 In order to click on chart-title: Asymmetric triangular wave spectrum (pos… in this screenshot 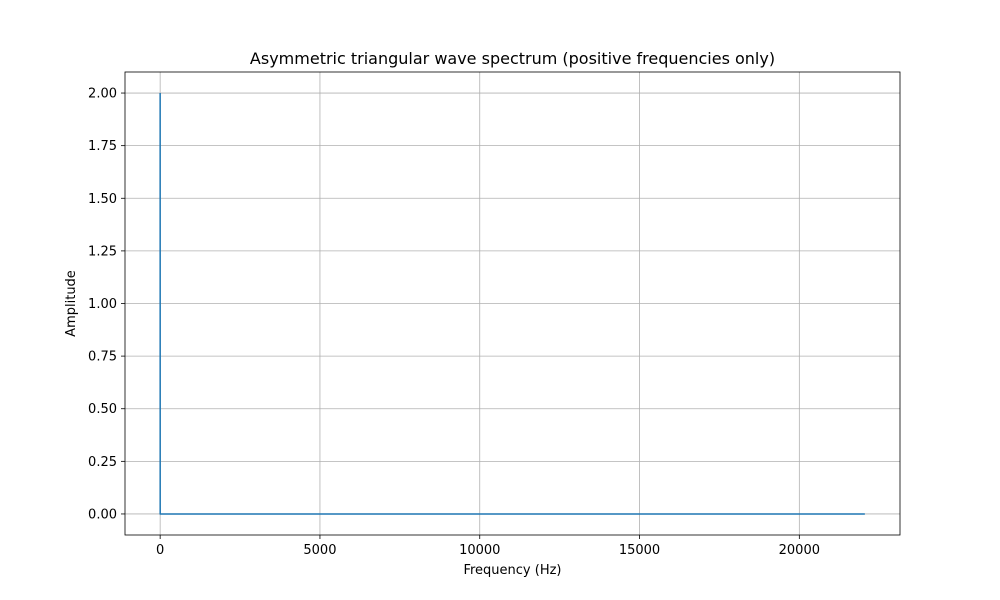, I will do `click(512, 58)`.